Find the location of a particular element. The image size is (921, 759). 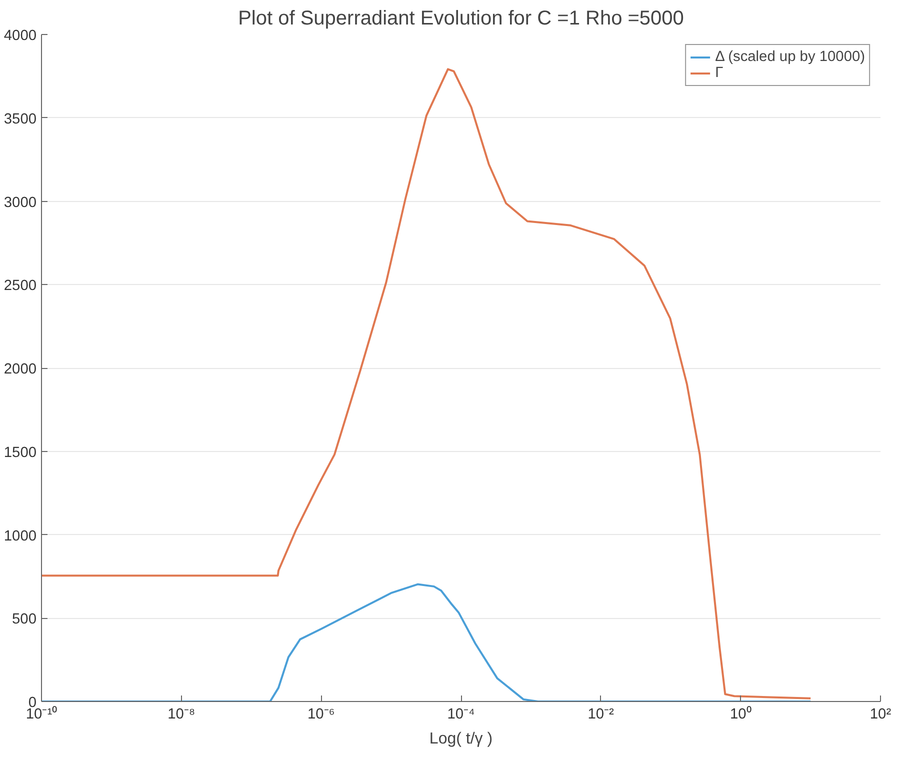

x-tick-label: 10⁰ is located at coordinates (741, 714).